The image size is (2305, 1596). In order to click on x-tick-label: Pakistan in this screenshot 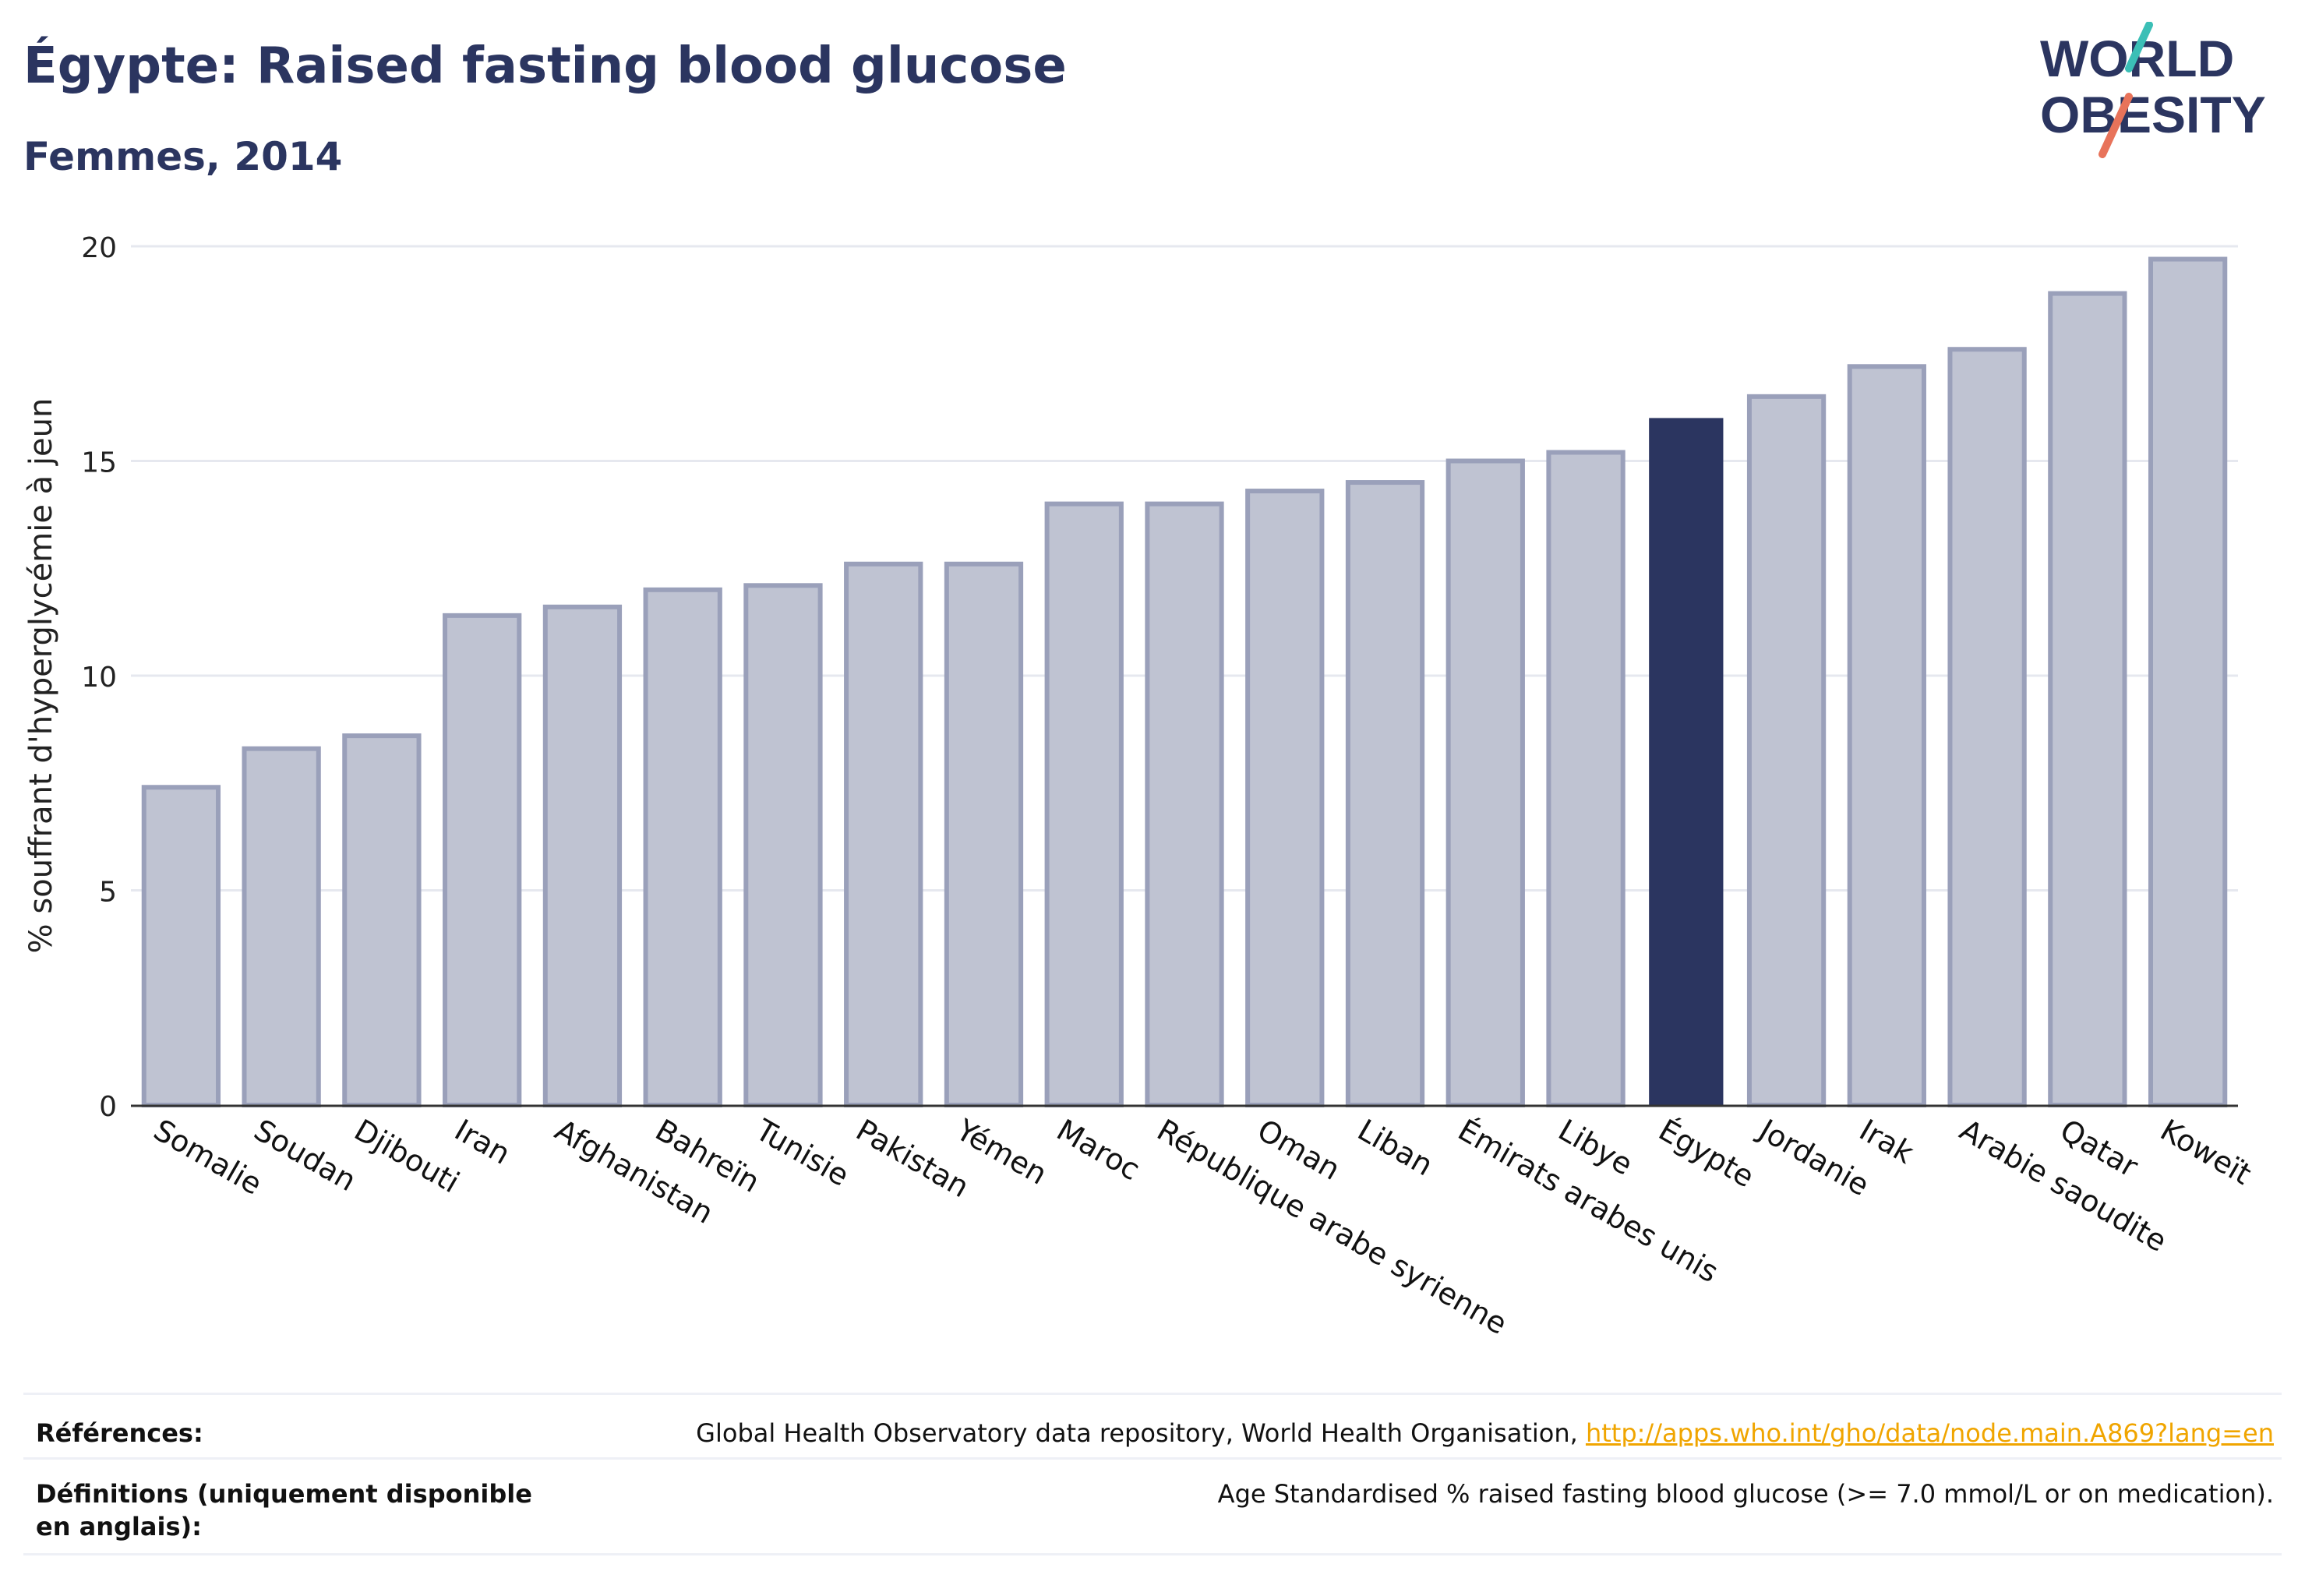, I will do `click(912, 1159)`.